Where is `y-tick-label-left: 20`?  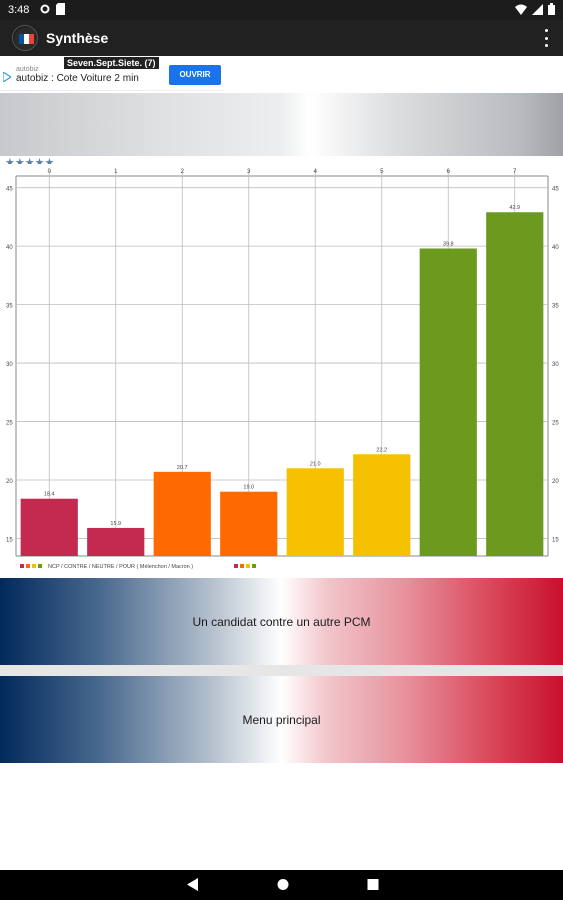 y-tick-label-left: 20 is located at coordinates (9, 482).